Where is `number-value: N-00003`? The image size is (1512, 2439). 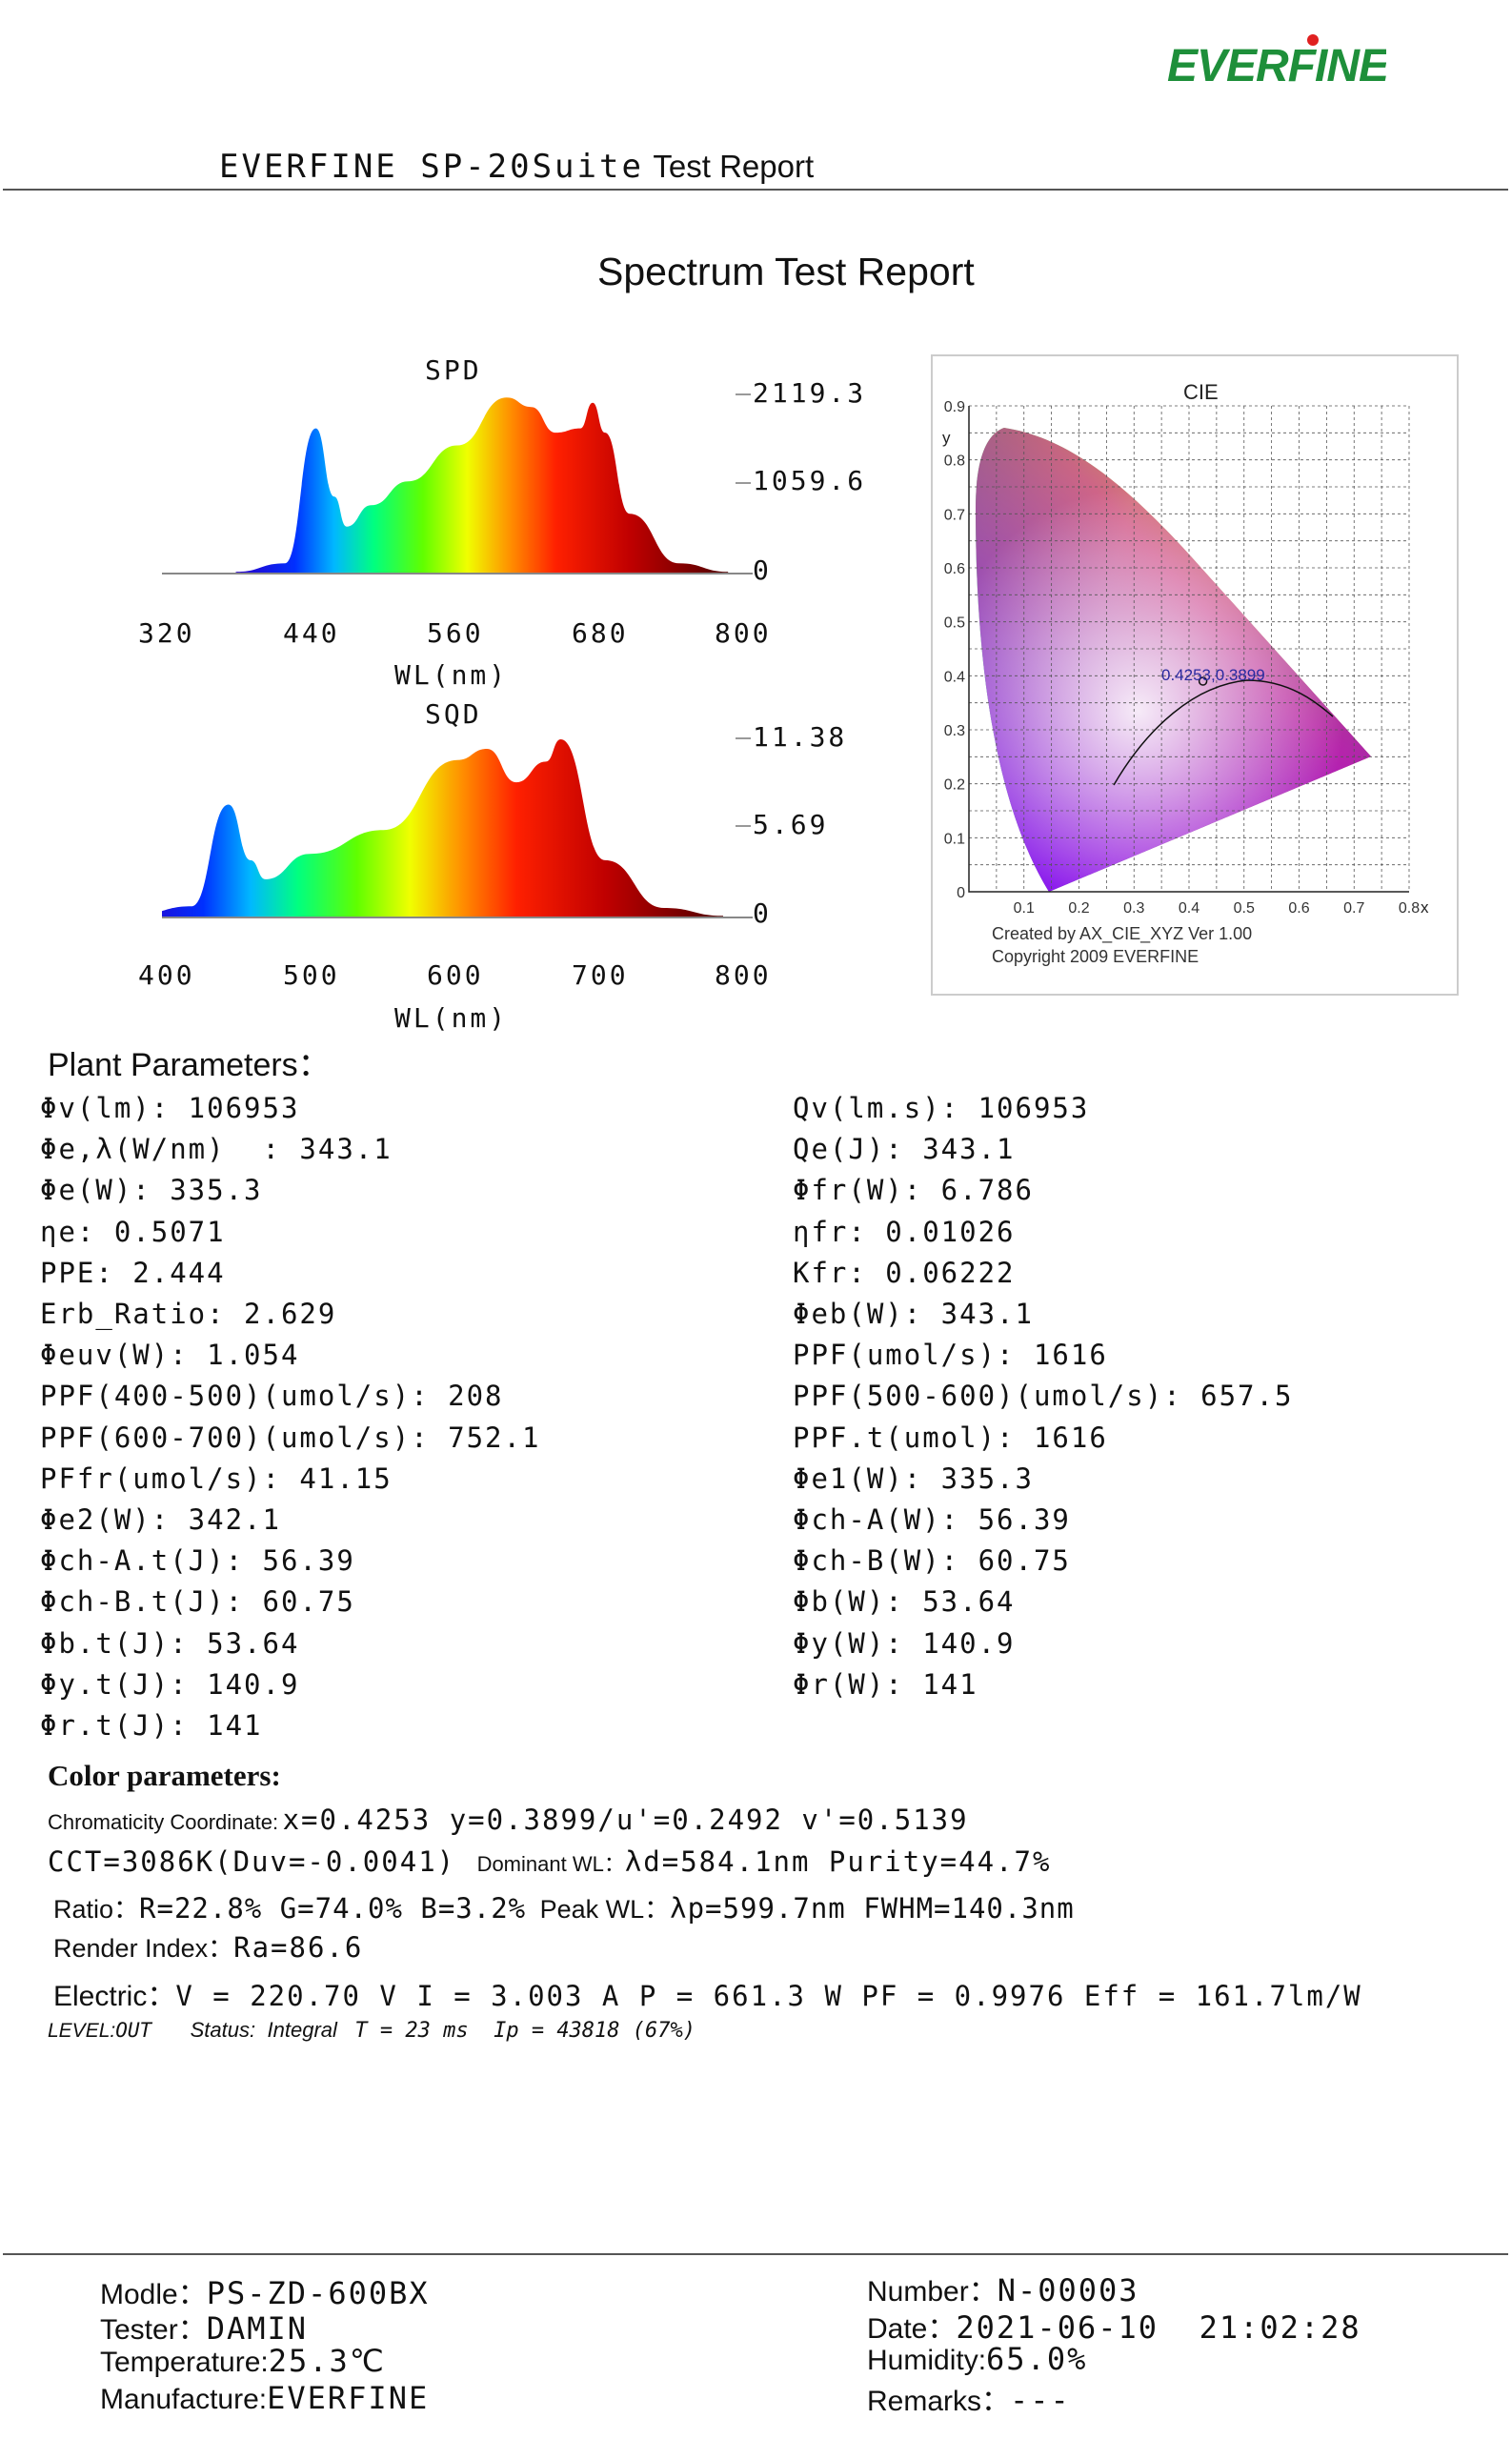 number-value: N-00003 is located at coordinates (1068, 2290).